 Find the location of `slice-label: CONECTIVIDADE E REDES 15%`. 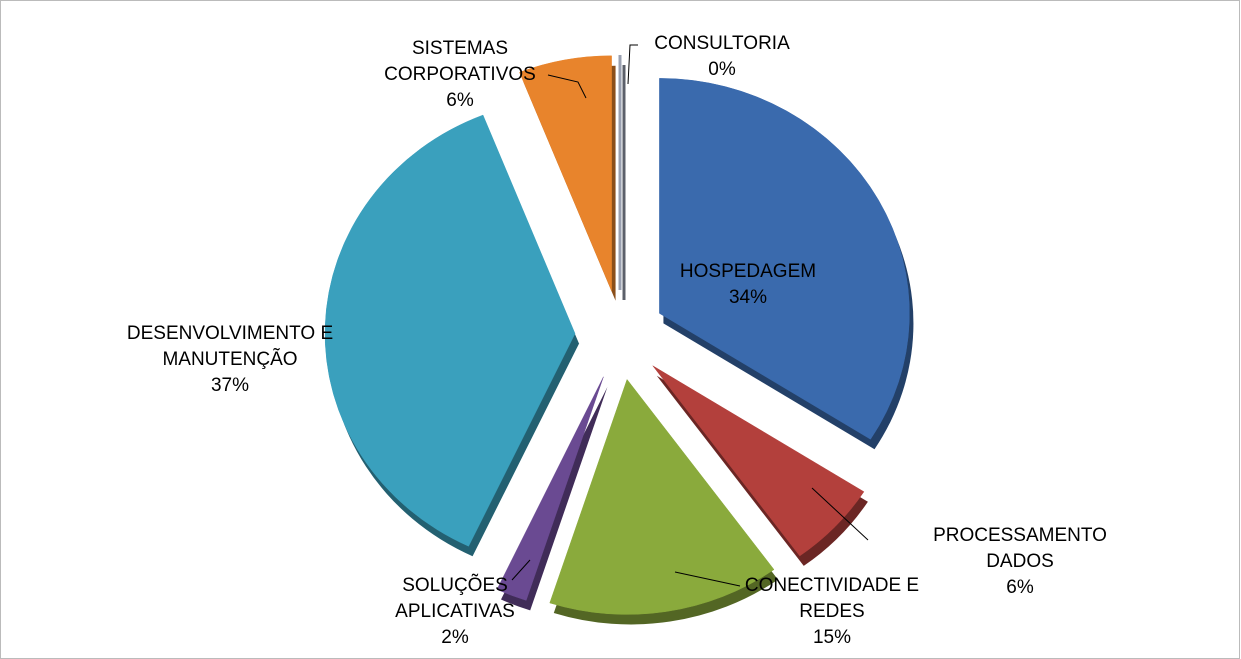

slice-label: CONECTIVIDADE E REDES 15% is located at coordinates (832, 612).